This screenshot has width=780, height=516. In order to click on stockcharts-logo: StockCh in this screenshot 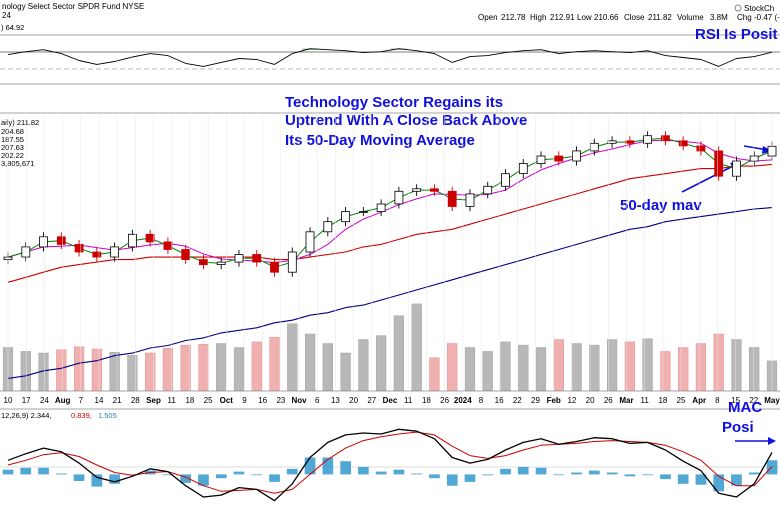, I will do `click(754, 8)`.